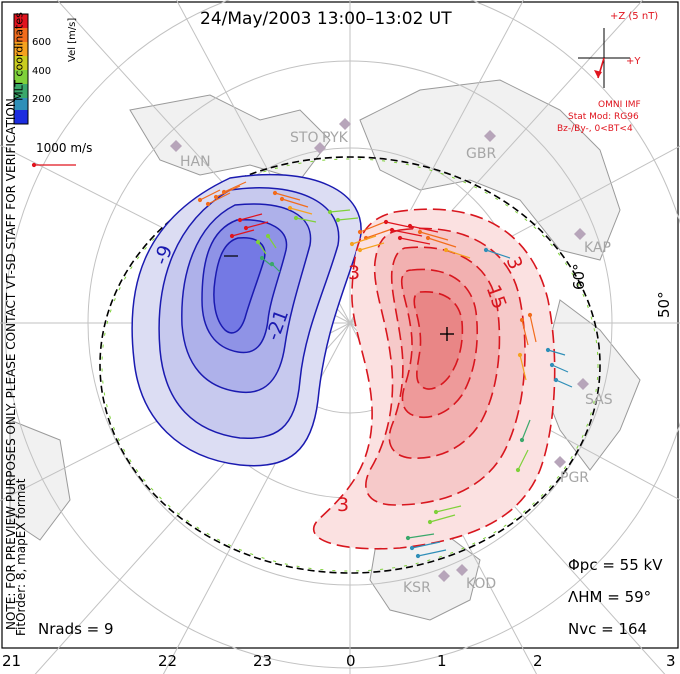  What do you see at coordinates (263, 661) in the screenshot?
I see `mlt-label-23: 23` at bounding box center [263, 661].